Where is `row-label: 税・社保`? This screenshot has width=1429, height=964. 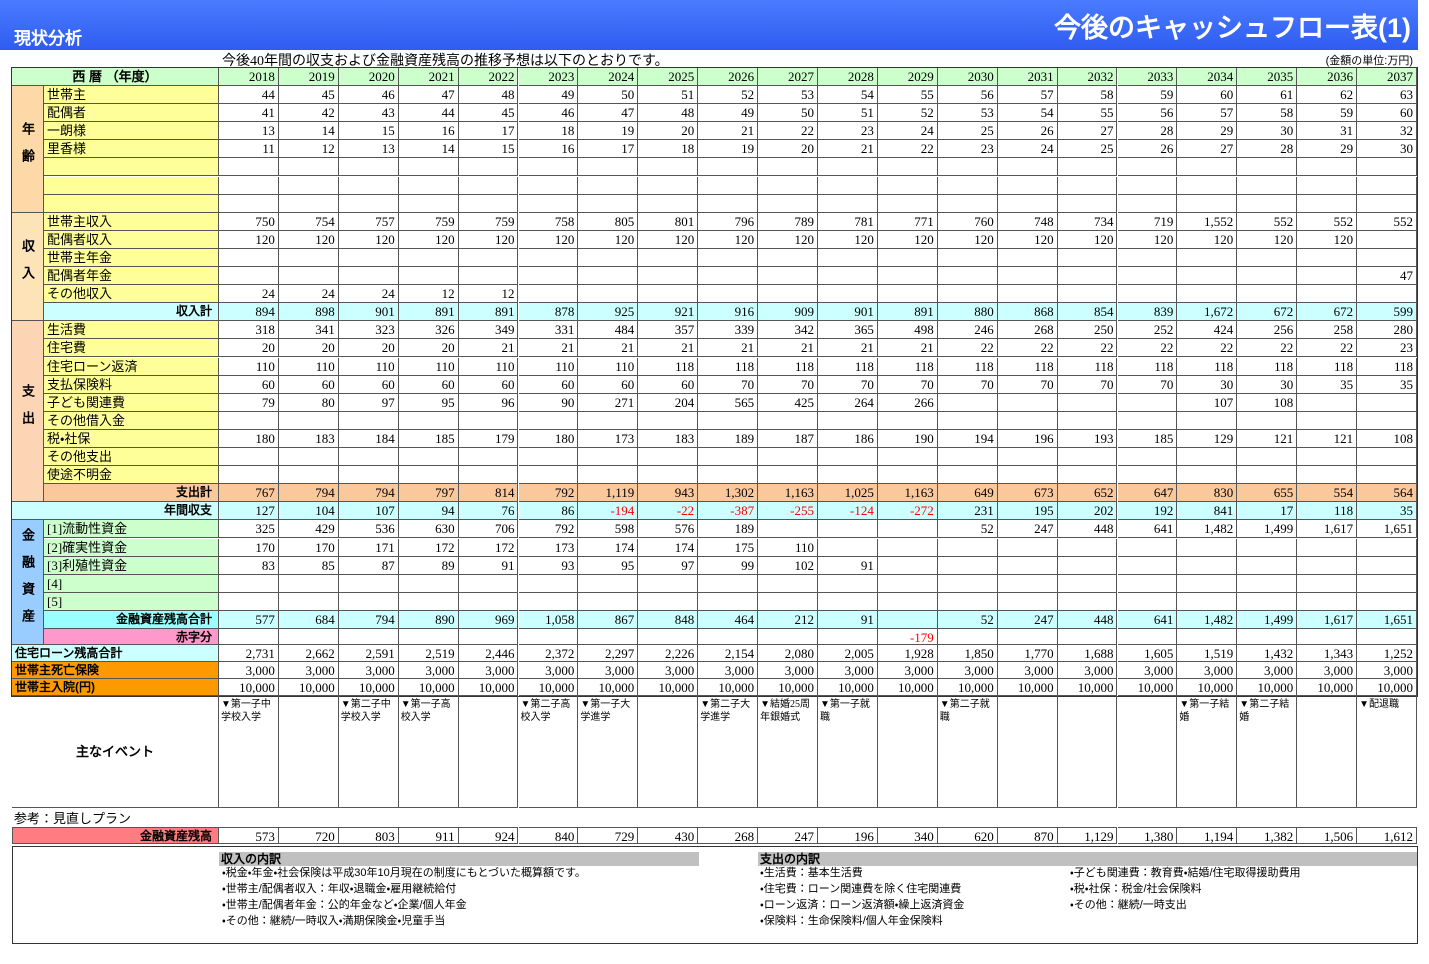
row-label: 税・社保 is located at coordinates (131, 438).